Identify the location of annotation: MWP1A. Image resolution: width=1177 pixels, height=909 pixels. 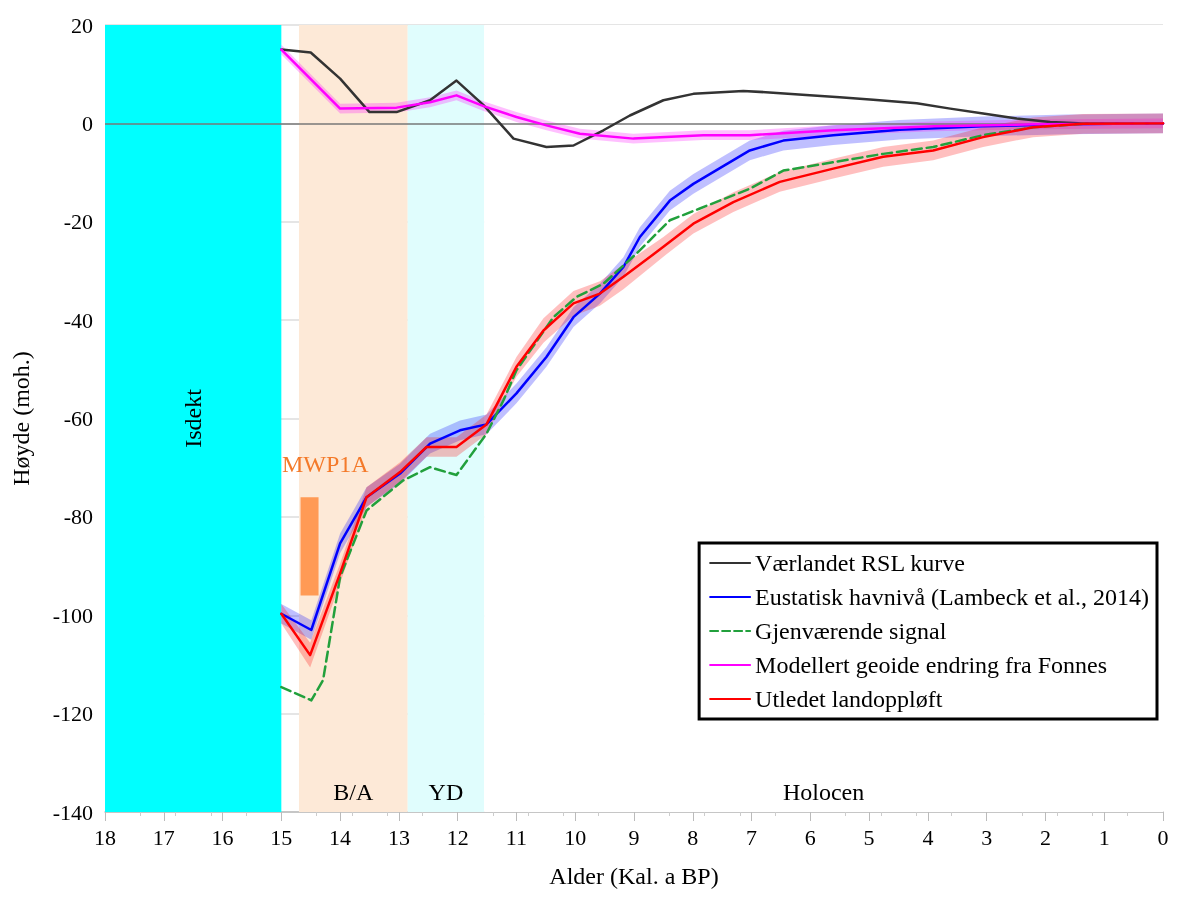
(326, 464).